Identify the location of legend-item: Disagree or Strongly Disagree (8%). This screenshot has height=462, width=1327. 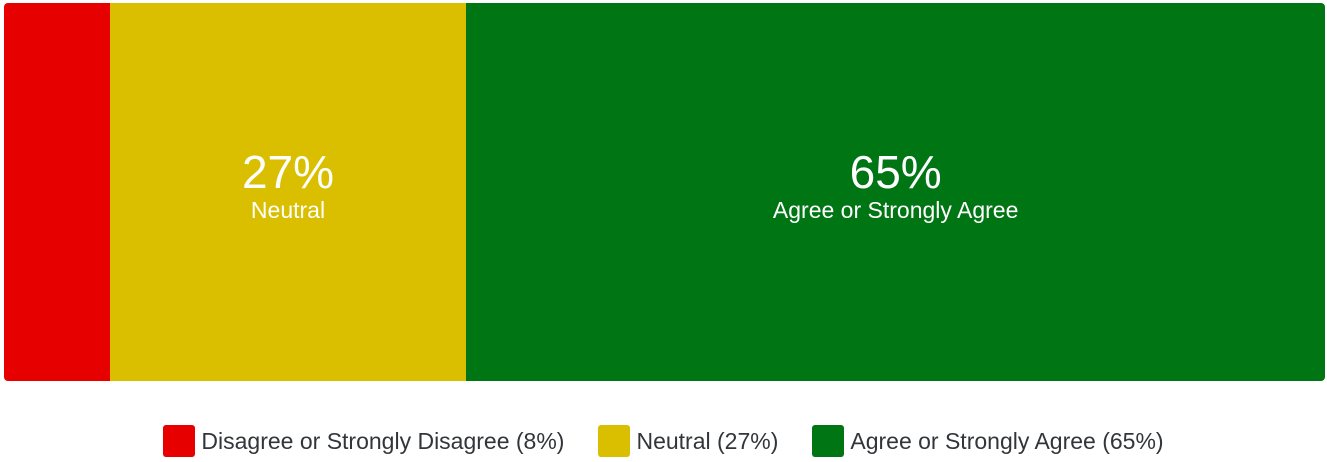
(363, 441).